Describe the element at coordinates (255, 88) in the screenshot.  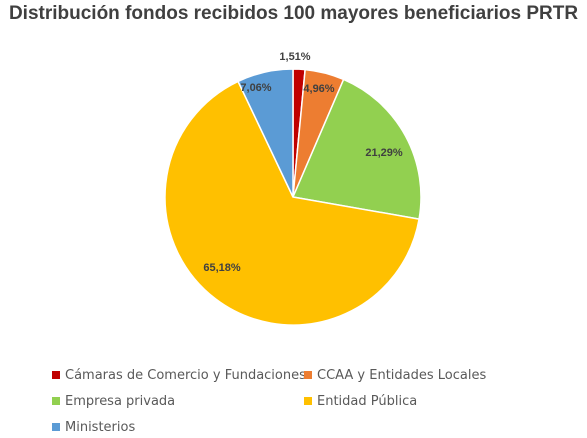
I see `slice-data-label: 7,06%` at that location.